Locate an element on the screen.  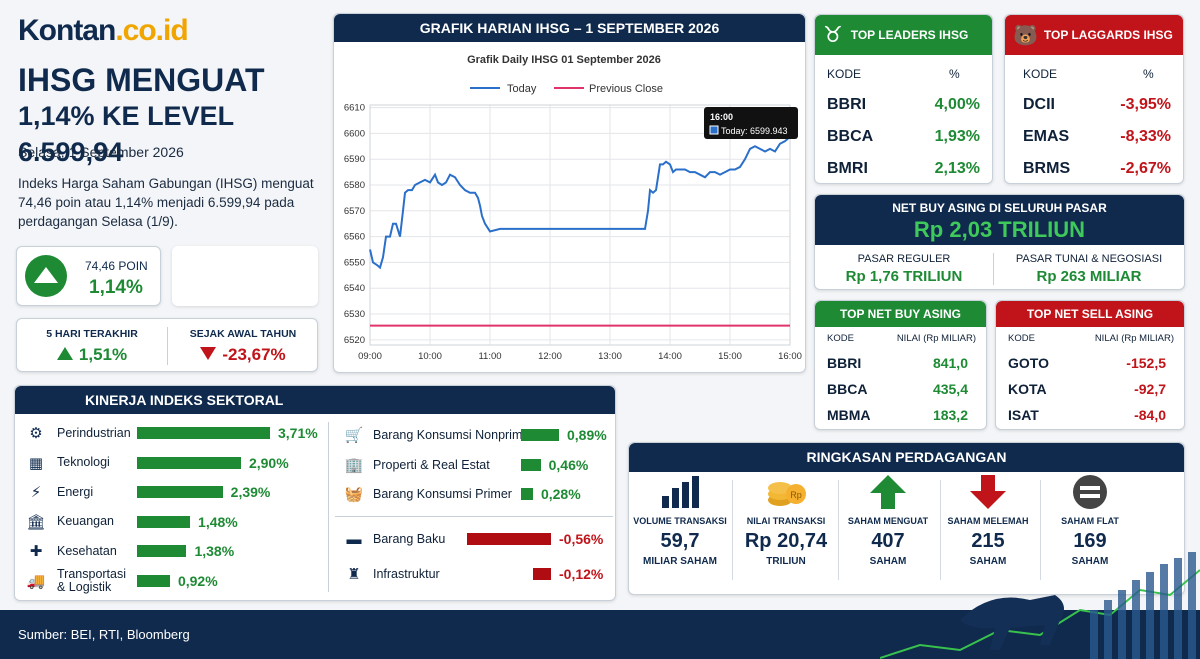
tooltip-swatch is located at coordinates (714, 130).